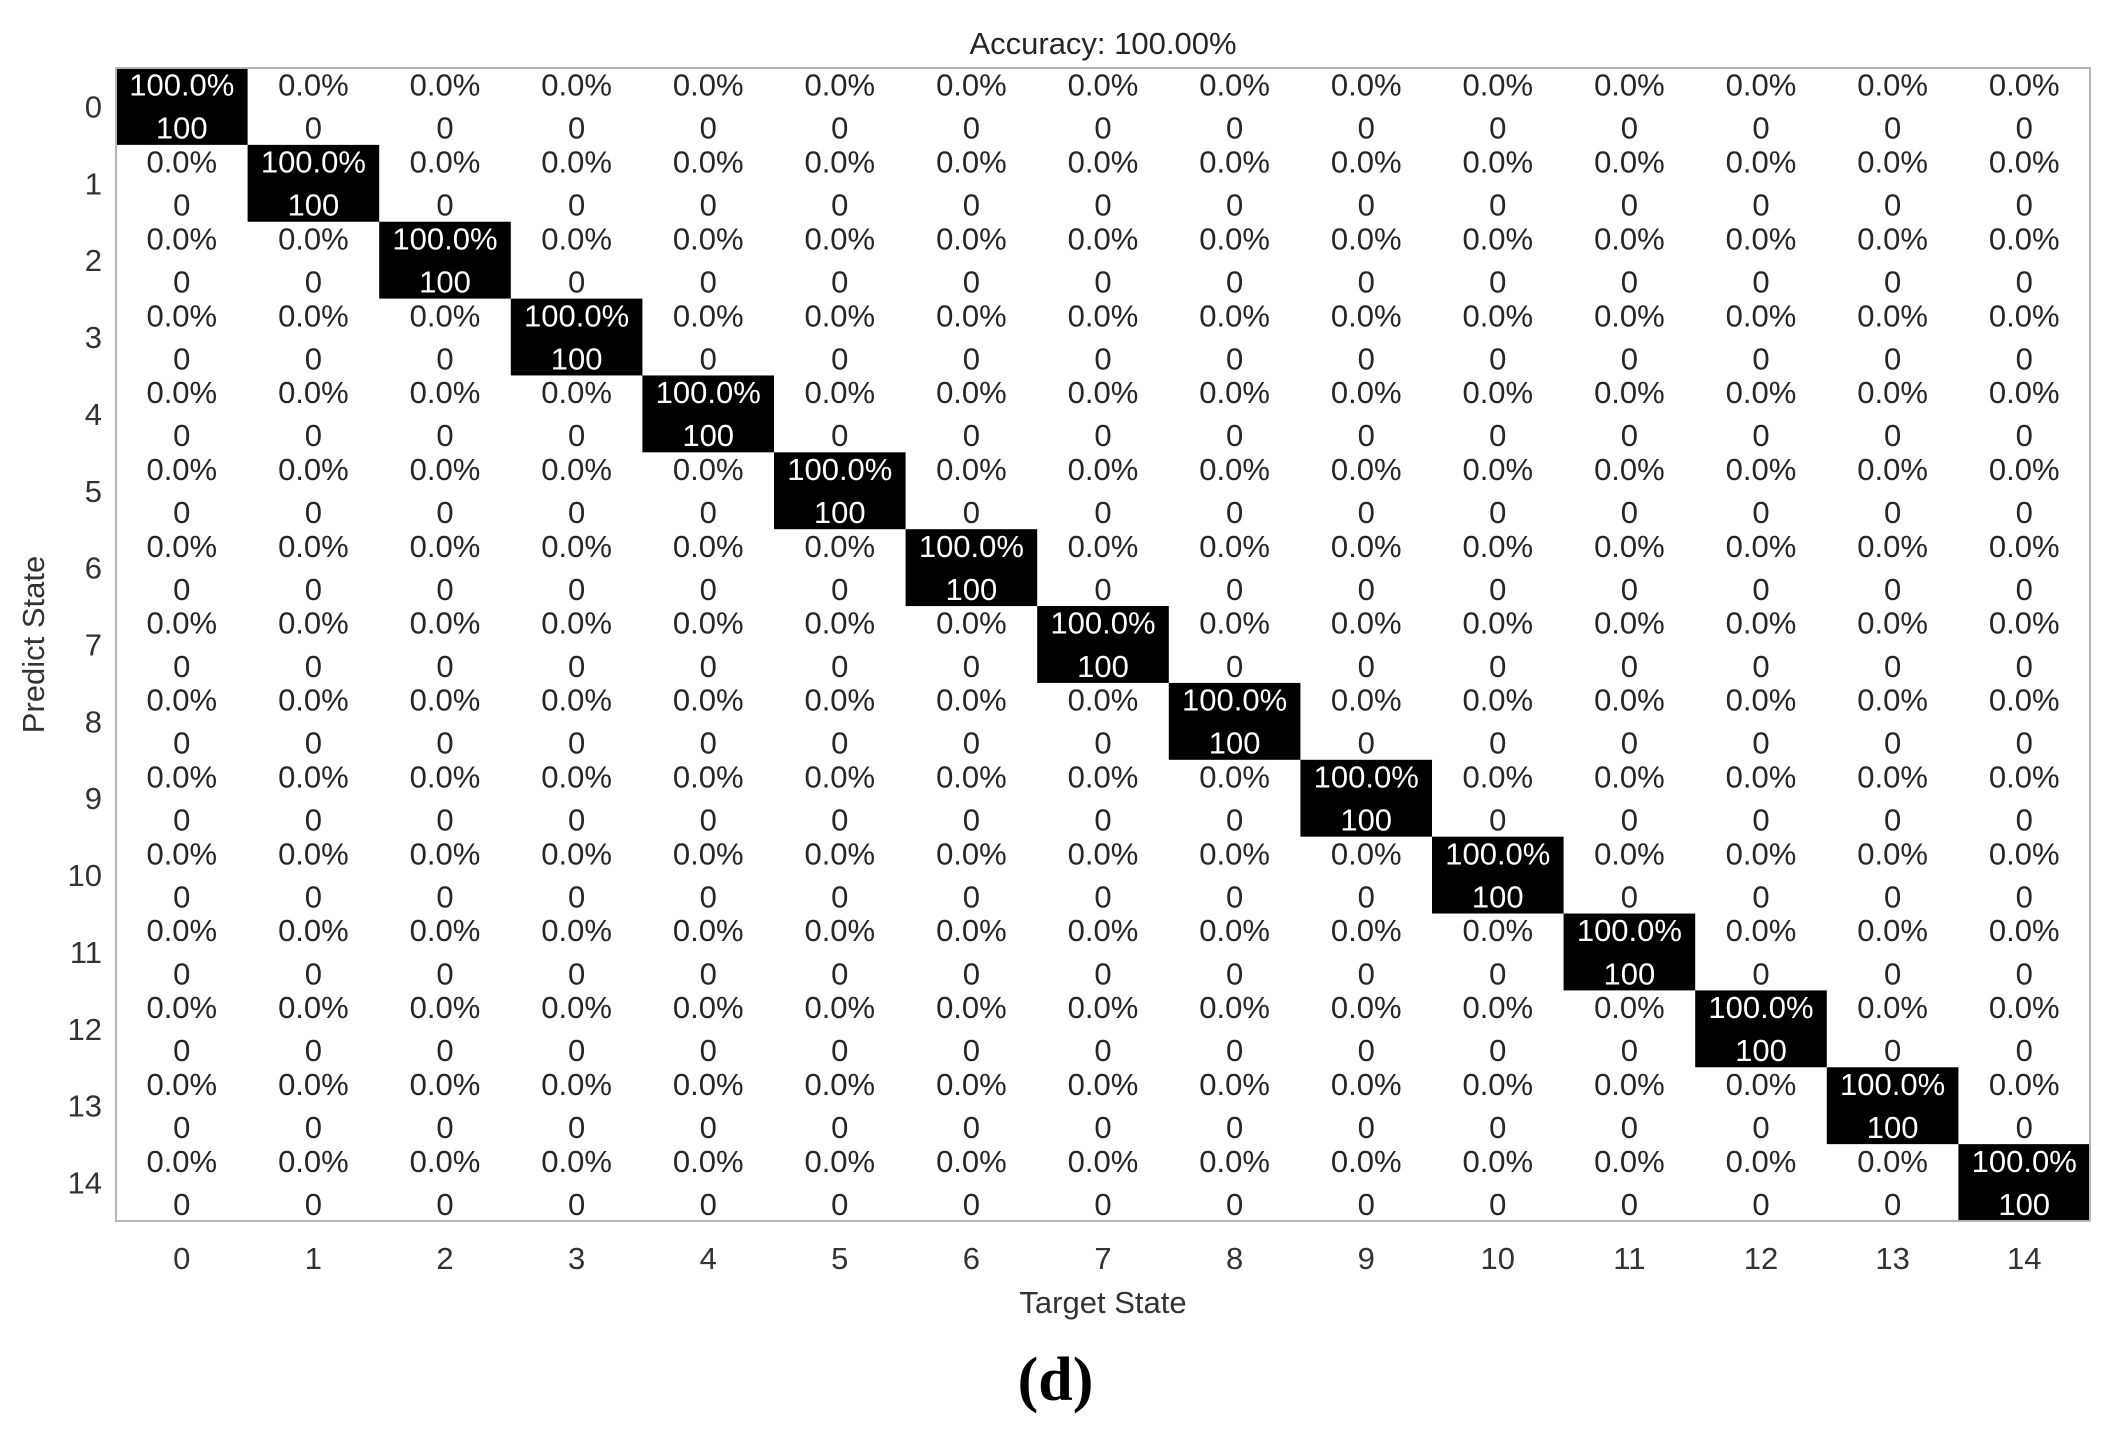 This screenshot has height=1441, width=2111. What do you see at coordinates (93, 337) in the screenshot?
I see `y-tick-label: 3` at bounding box center [93, 337].